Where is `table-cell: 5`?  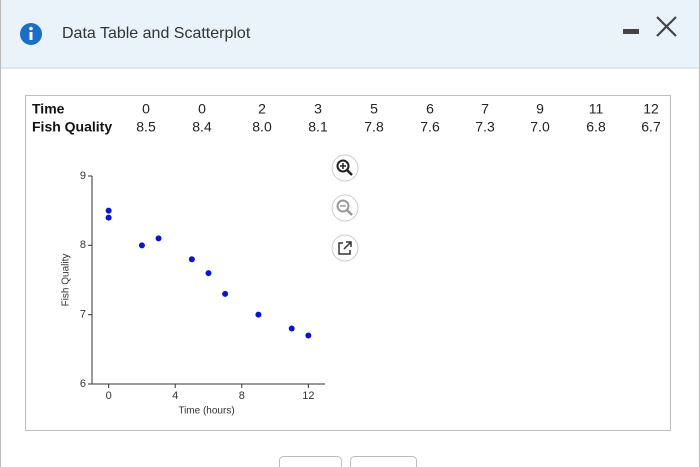 table-cell: 5 is located at coordinates (374, 109).